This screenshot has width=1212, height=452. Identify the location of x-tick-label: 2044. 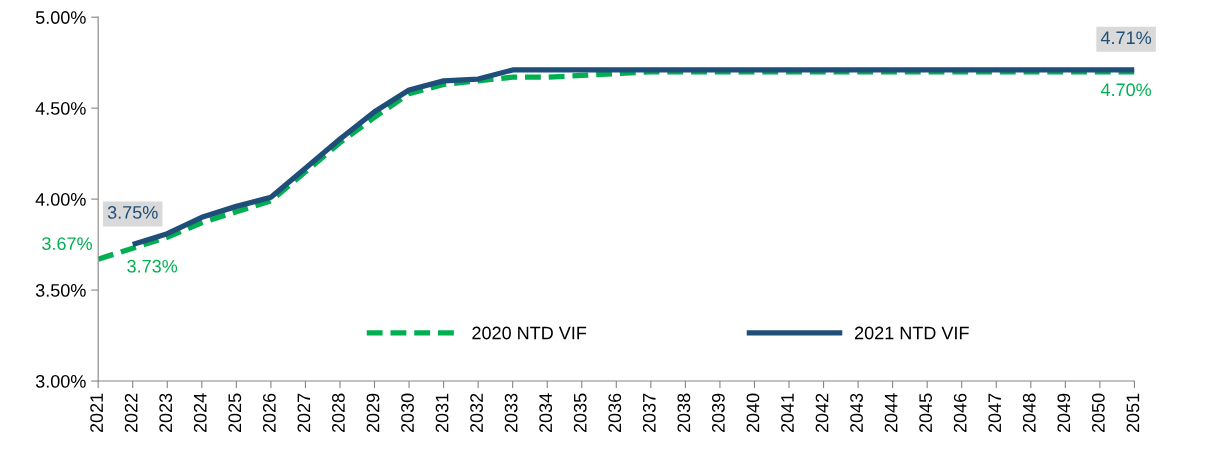
(891, 413).